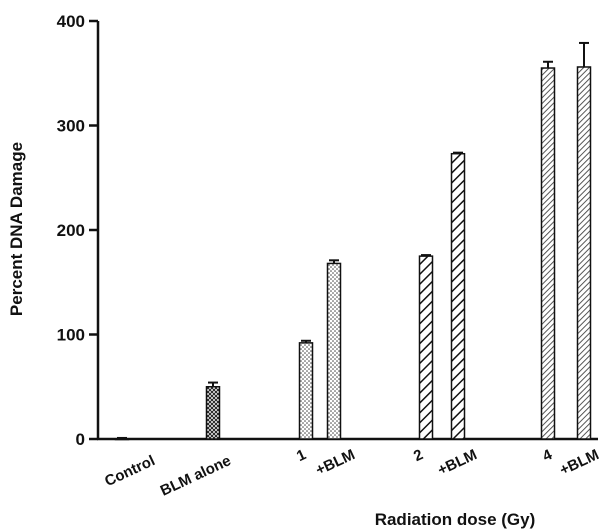  What do you see at coordinates (130, 471) in the screenshot?
I see `category-label-0: Control` at bounding box center [130, 471].